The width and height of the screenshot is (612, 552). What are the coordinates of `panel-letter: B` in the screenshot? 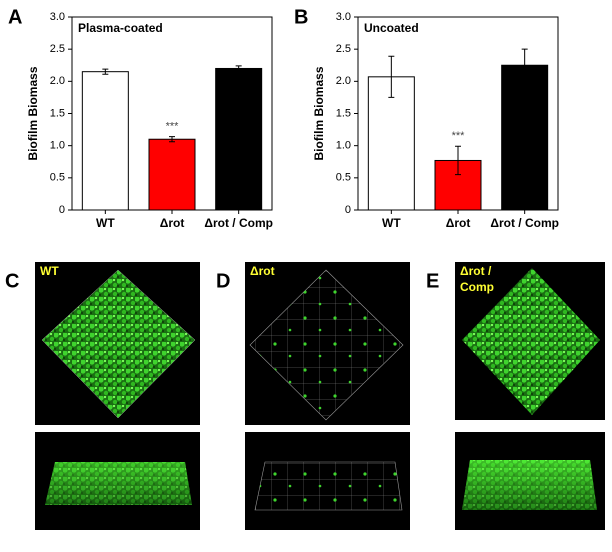 It's located at (301, 17).